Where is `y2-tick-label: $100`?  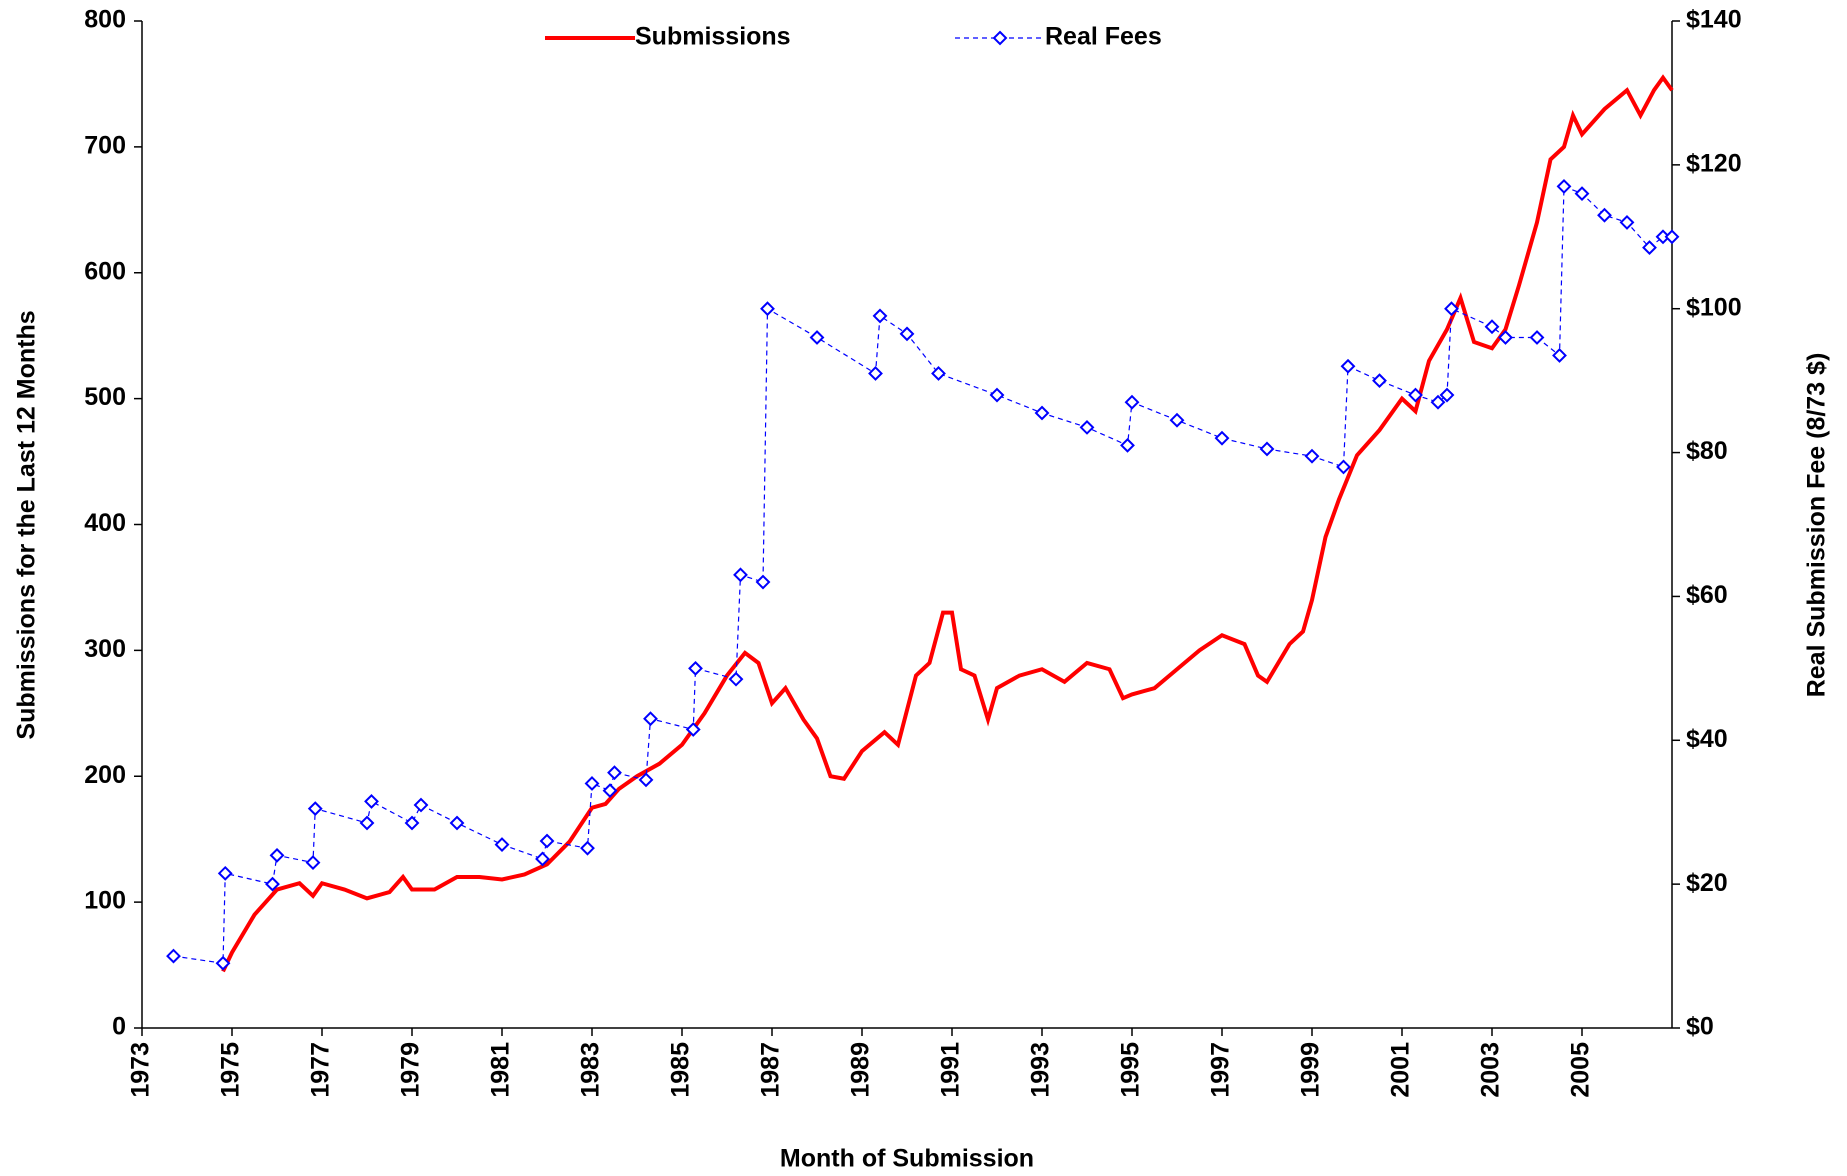
y2-tick-label: $100 is located at coordinates (1714, 307).